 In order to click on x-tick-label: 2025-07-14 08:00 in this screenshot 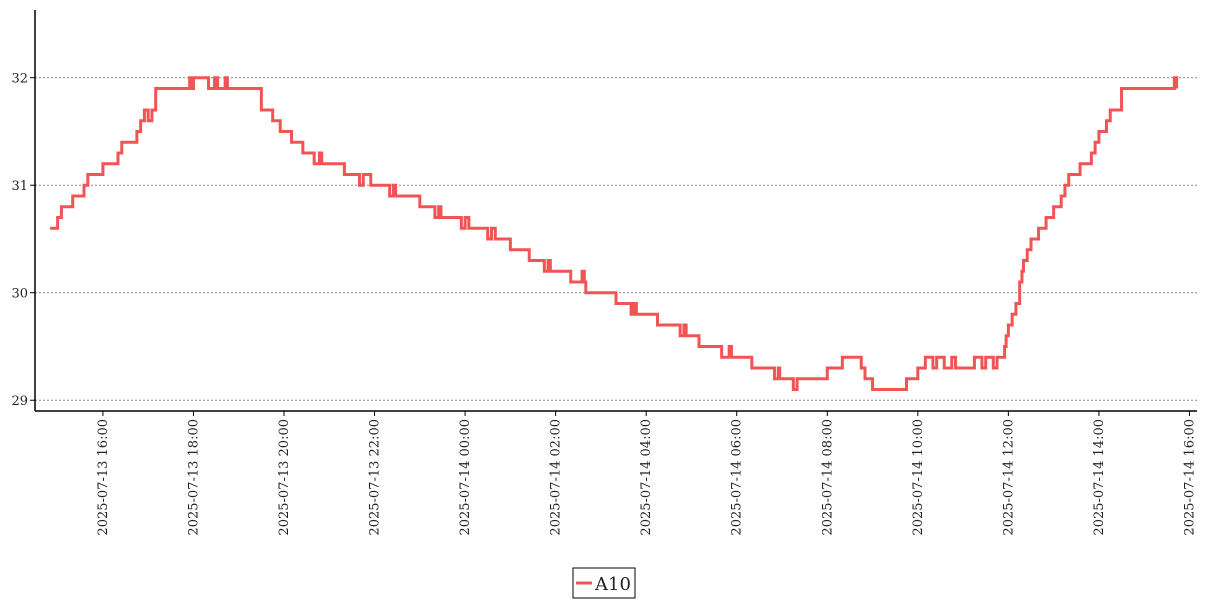, I will do `click(827, 477)`.